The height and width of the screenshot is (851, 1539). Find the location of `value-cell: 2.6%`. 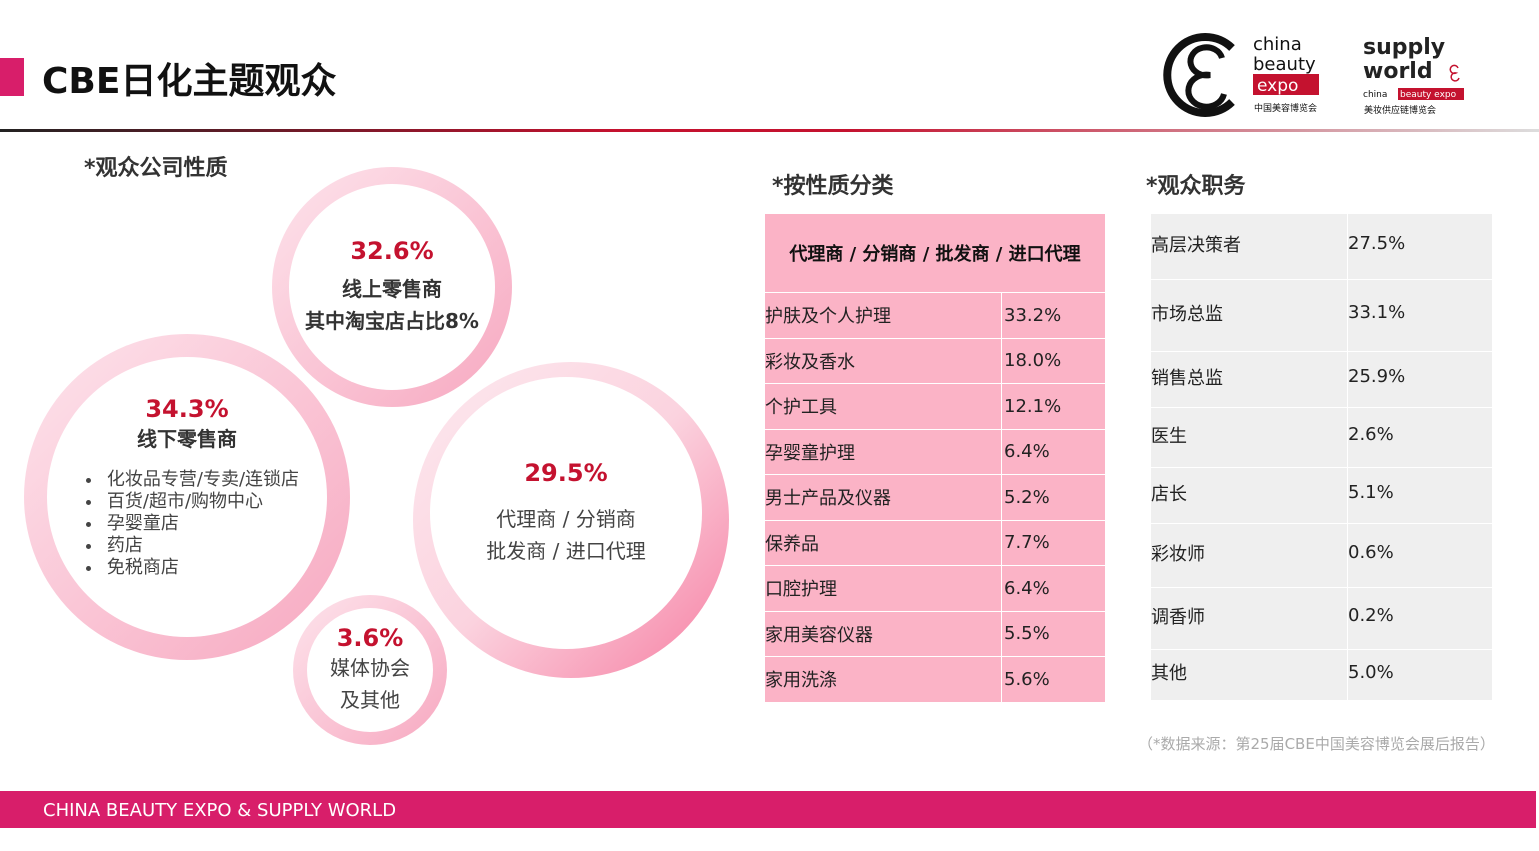

value-cell: 2.6% is located at coordinates (1420, 437).